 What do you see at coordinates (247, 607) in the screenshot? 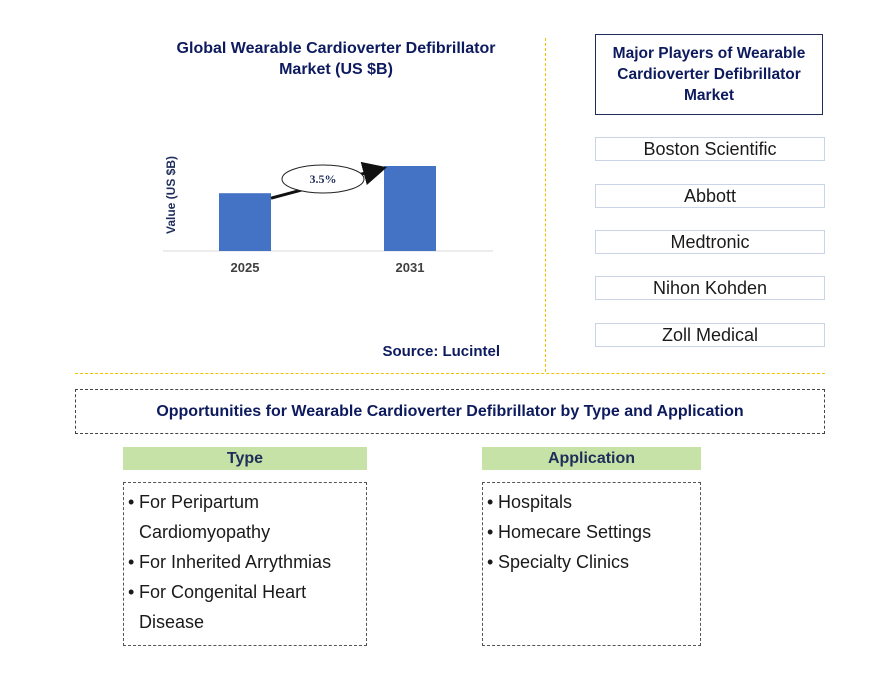
I see `list-item: For Congenital Heart Disease` at bounding box center [247, 607].